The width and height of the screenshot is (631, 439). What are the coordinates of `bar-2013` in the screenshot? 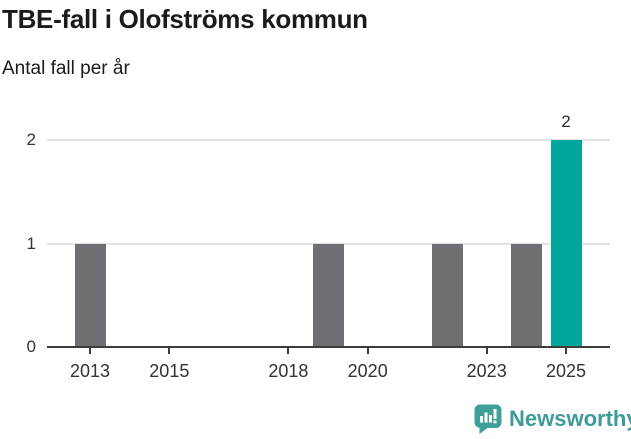 It's located at (90, 295).